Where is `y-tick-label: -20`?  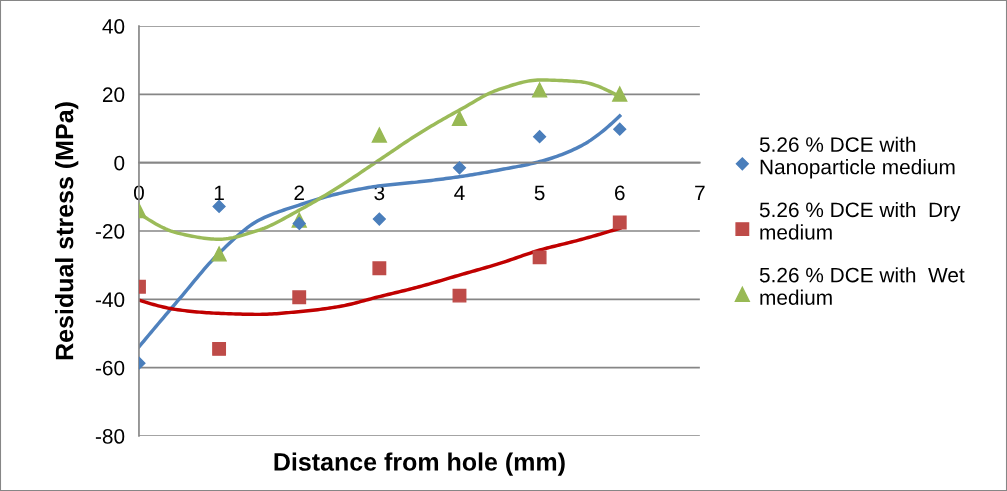
y-tick-label: -20 is located at coordinates (110, 231).